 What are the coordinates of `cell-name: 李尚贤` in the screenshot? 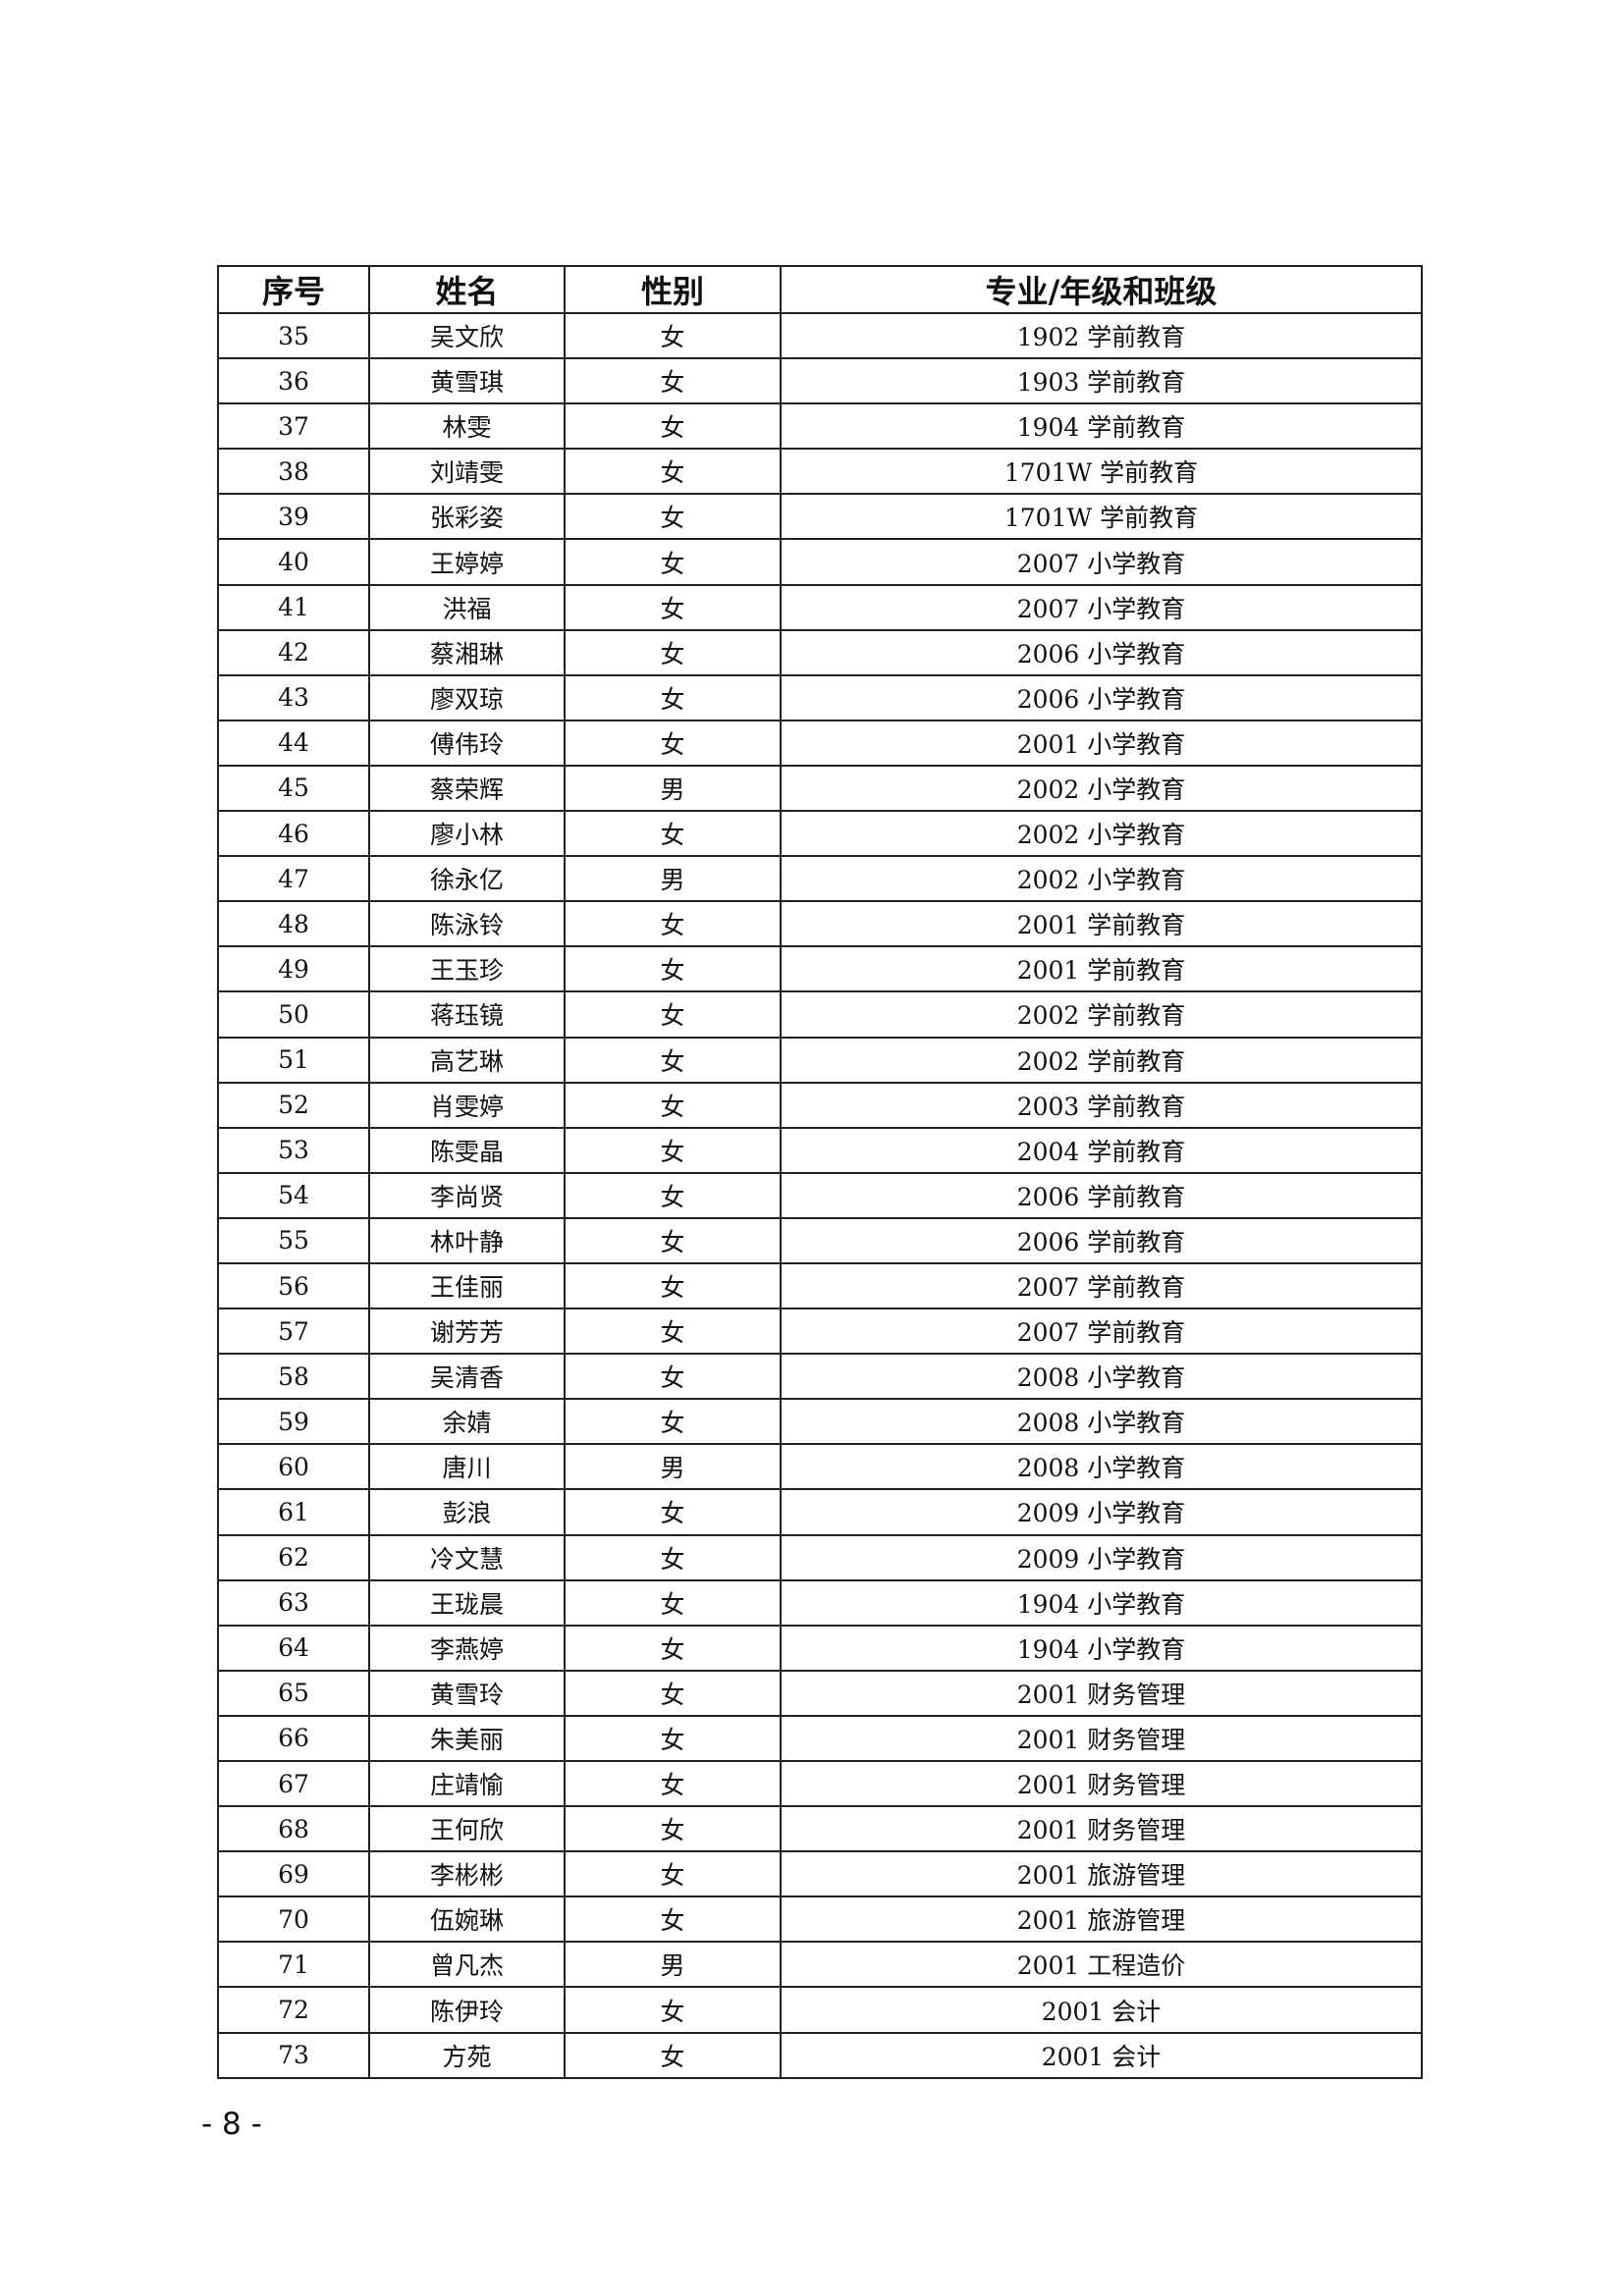 It's located at (467, 1195).